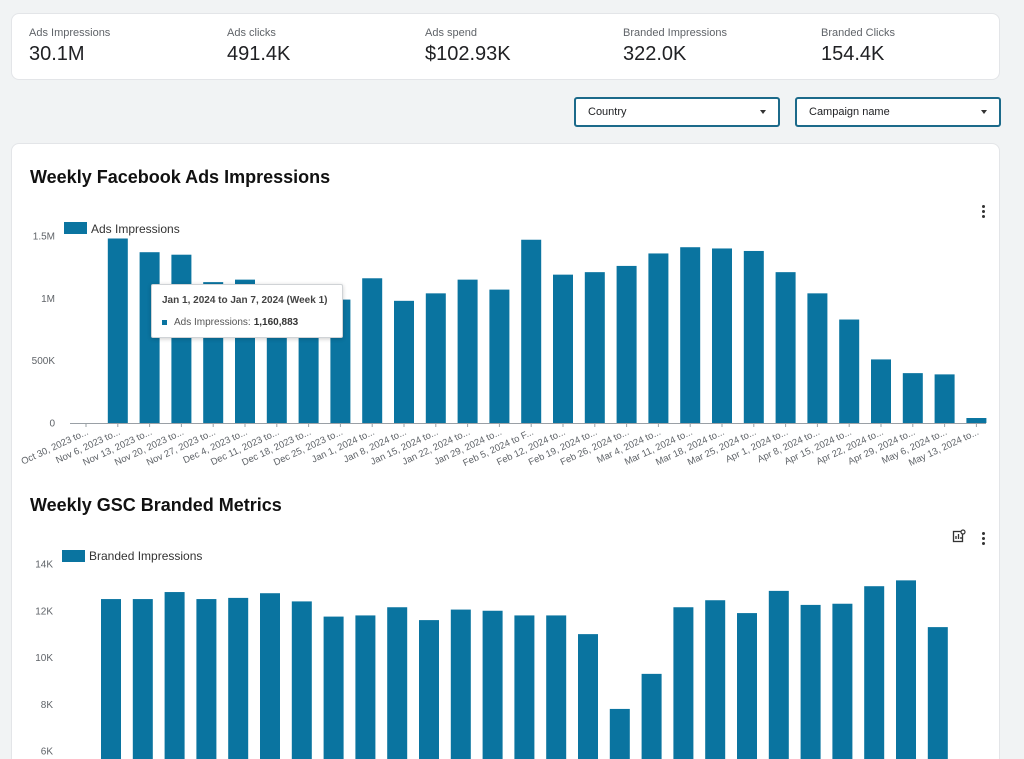 The height and width of the screenshot is (759, 1024). I want to click on kpi-value: 154.4K, so click(853, 54).